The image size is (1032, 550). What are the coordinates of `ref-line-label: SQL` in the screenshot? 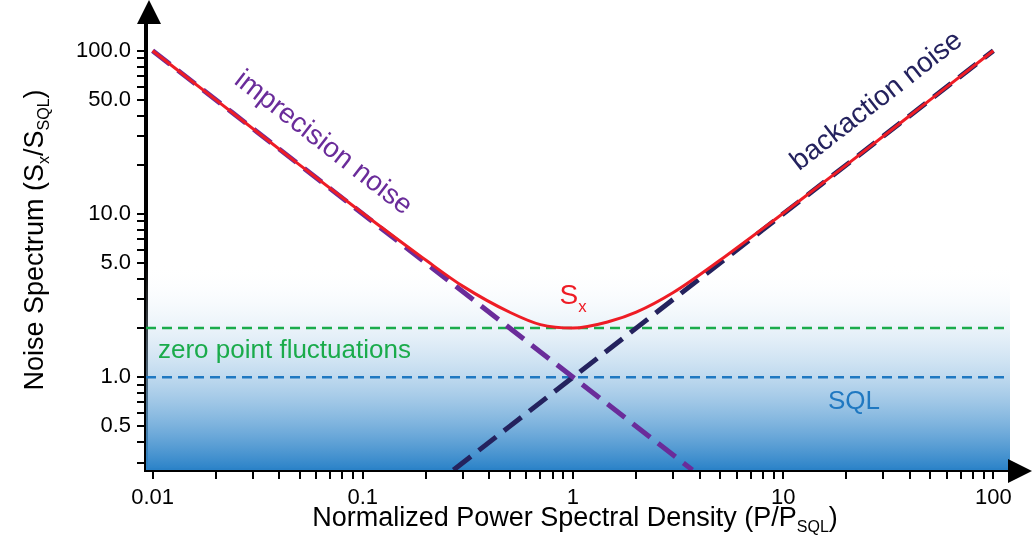 It's located at (854, 400).